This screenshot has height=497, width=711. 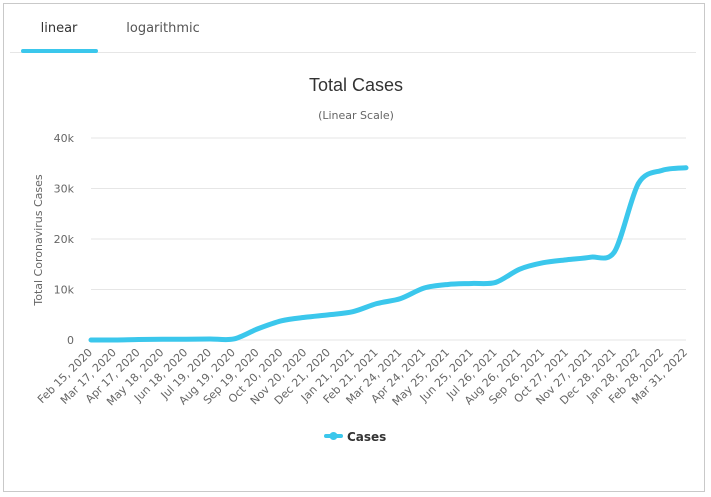 I want to click on active-tab-indicator, so click(x=59, y=51).